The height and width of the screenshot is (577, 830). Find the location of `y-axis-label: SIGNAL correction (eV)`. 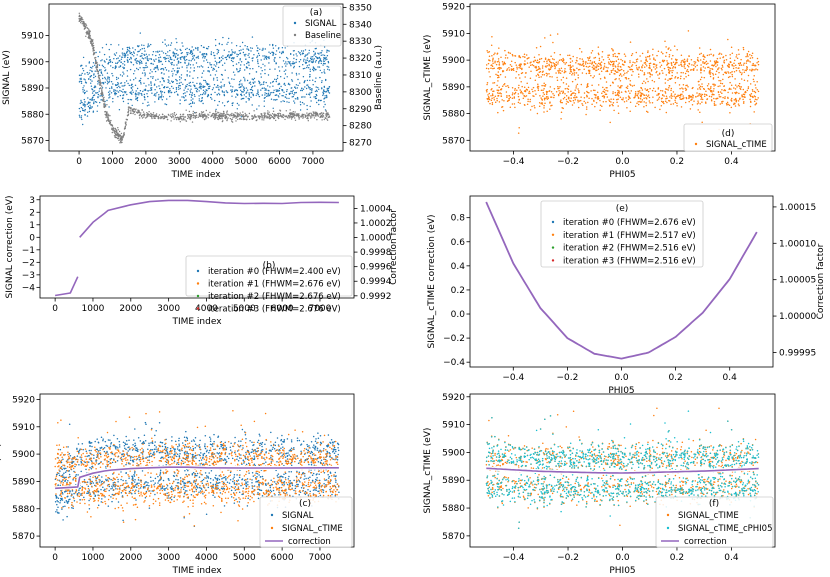

y-axis-label: SIGNAL correction (eV) is located at coordinates (10, 247).